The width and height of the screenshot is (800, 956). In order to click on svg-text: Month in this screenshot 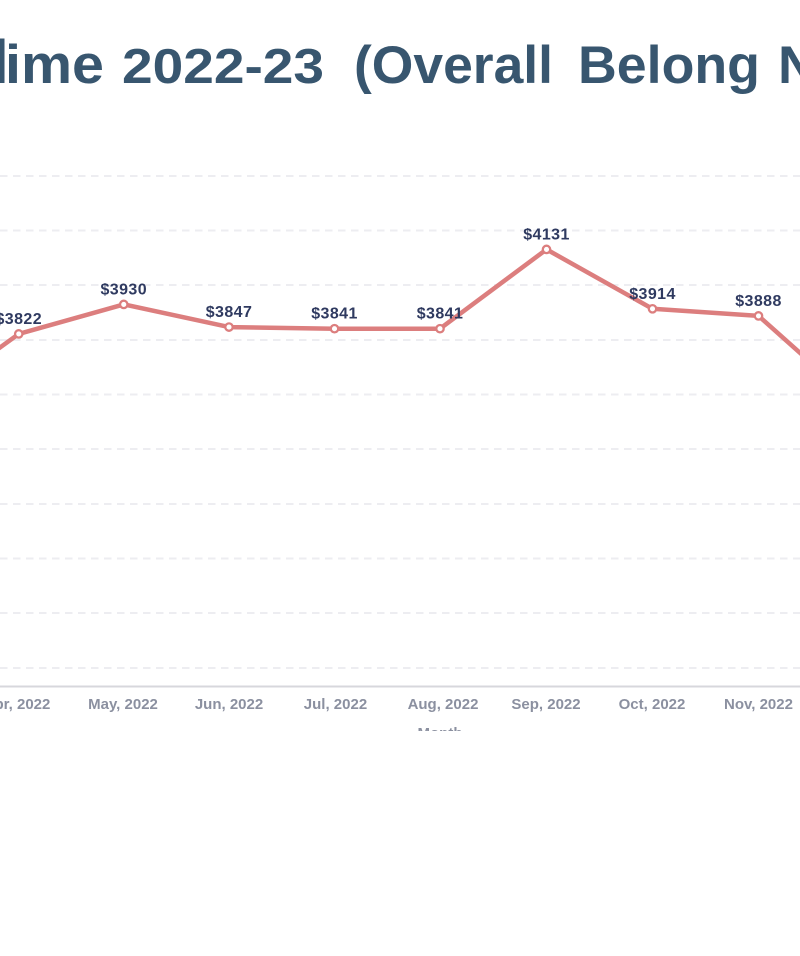, I will do `click(440, 728)`.